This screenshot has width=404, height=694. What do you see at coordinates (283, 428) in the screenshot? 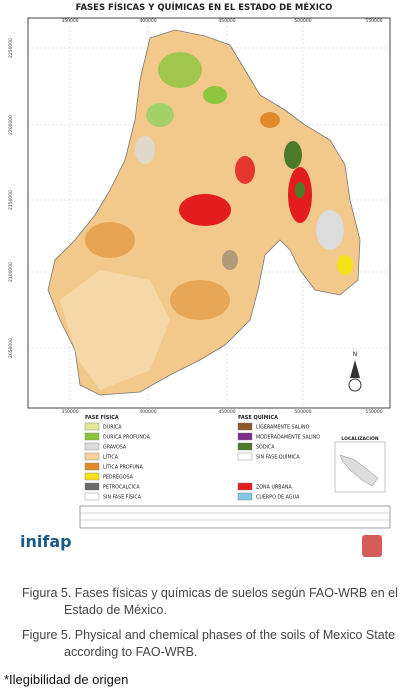
I see `legend-label: LIGERAMENTE SALINO` at bounding box center [283, 428].